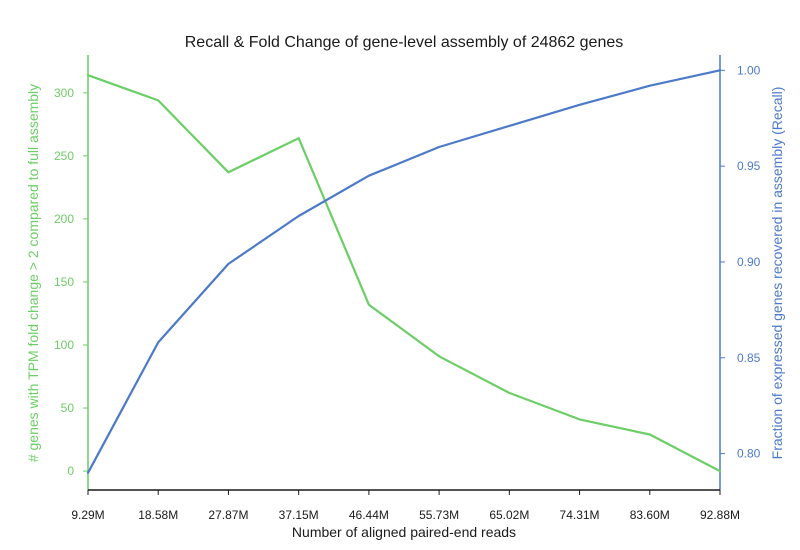 This screenshot has height=550, width=800. What do you see at coordinates (580, 515) in the screenshot?
I see `x-tick-label: 74.31M` at bounding box center [580, 515].